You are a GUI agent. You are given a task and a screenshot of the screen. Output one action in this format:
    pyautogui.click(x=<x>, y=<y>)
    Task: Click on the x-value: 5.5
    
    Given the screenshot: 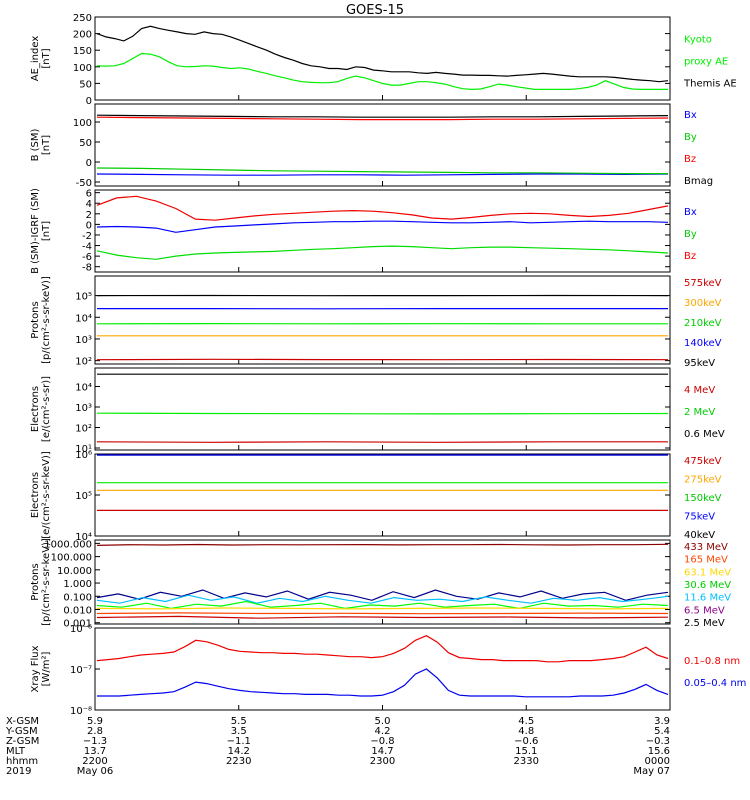 What is the action you would take?
    pyautogui.click(x=239, y=721)
    